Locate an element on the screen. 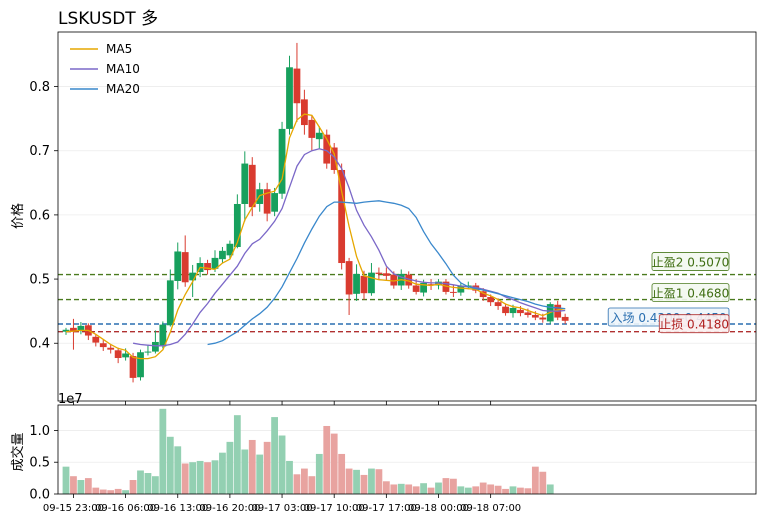  price-tick-label: 0.6 is located at coordinates (39, 215).